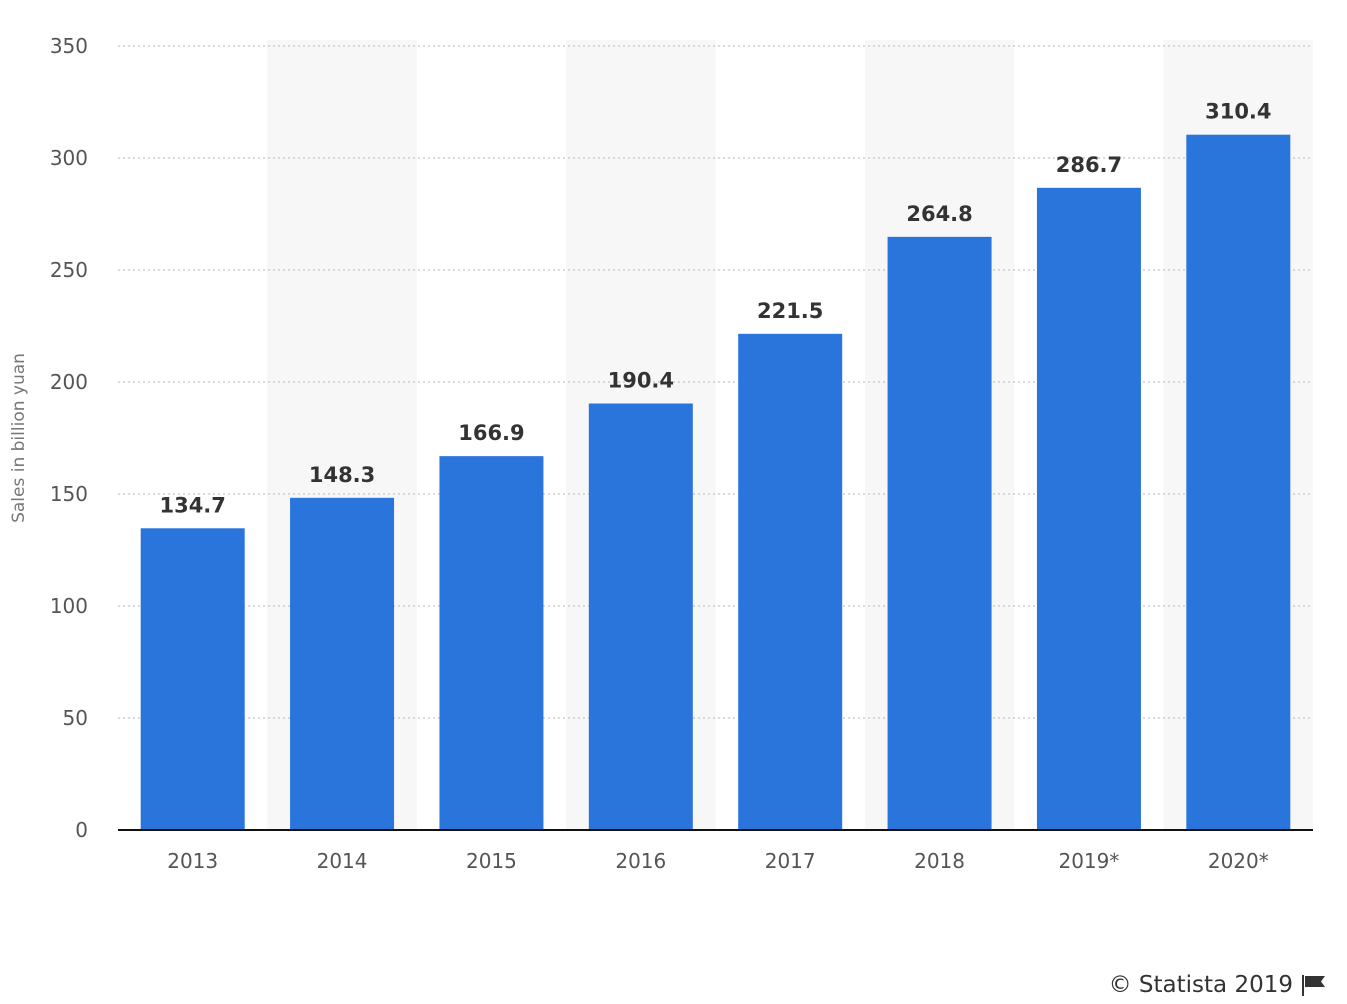  I want to click on y-axis-ticks: 0 50 100 150 200 250 300 350, so click(69, 438).